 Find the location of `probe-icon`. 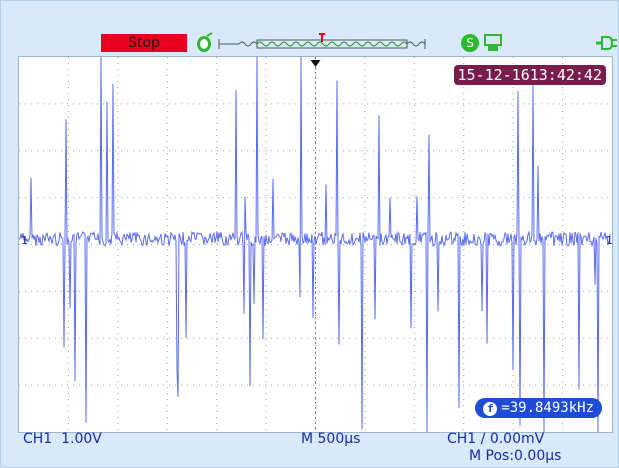

probe-icon is located at coordinates (205, 42).